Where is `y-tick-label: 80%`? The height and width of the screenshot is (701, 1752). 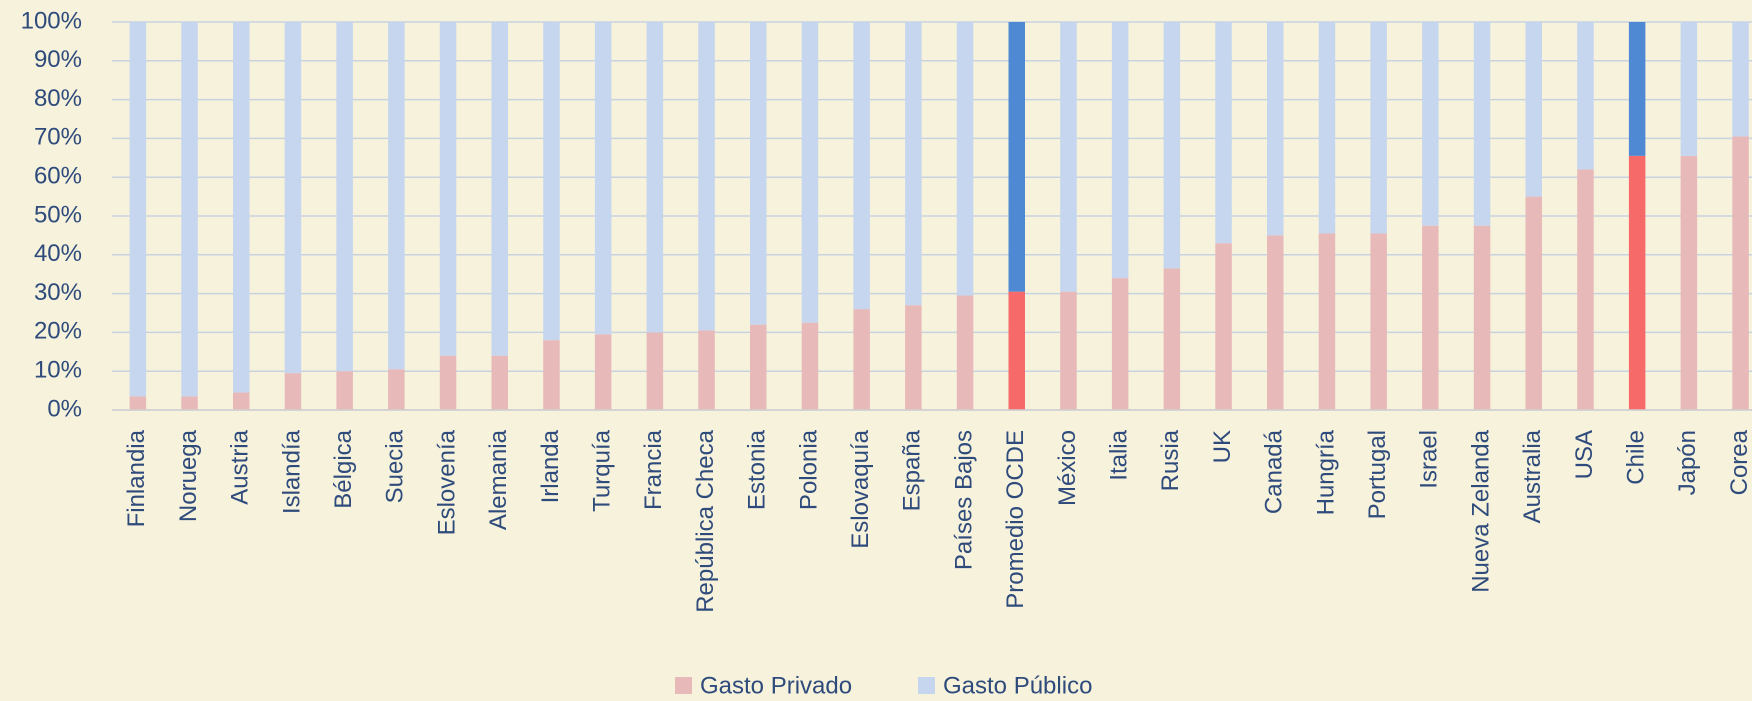 y-tick-label: 80% is located at coordinates (58, 98).